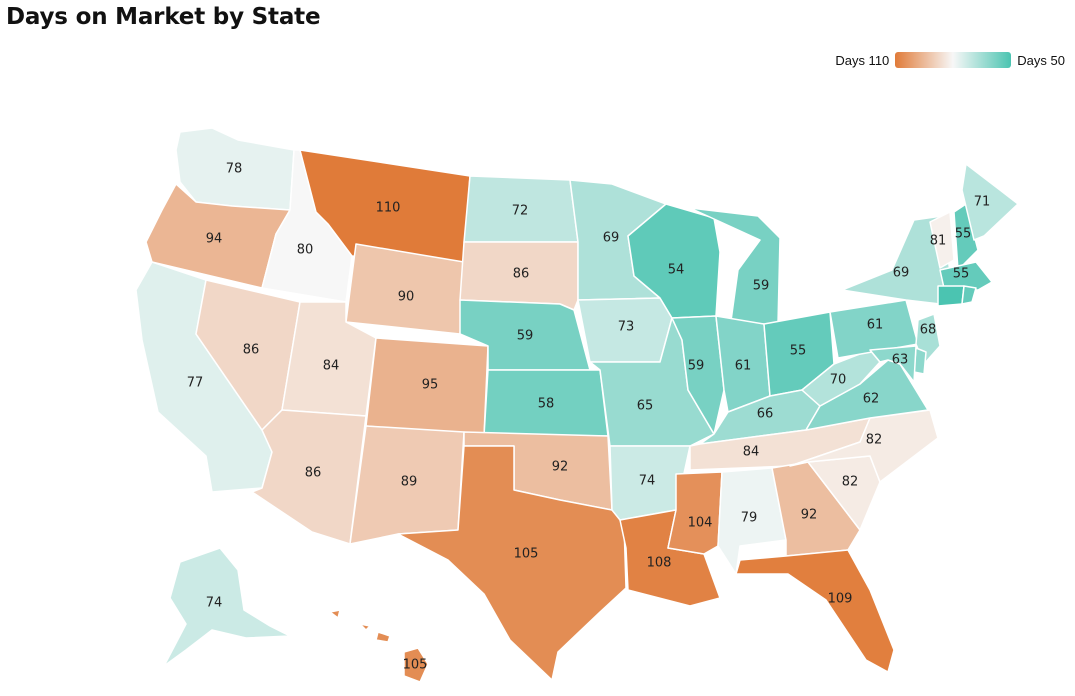 This screenshot has height=696, width=1075. What do you see at coordinates (676, 270) in the screenshot?
I see `state-value-wi: 54` at bounding box center [676, 270].